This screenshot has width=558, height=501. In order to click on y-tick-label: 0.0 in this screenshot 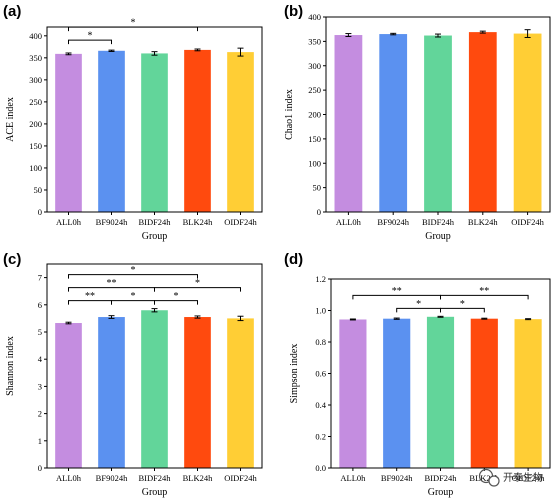, I will do `click(320, 468)`.